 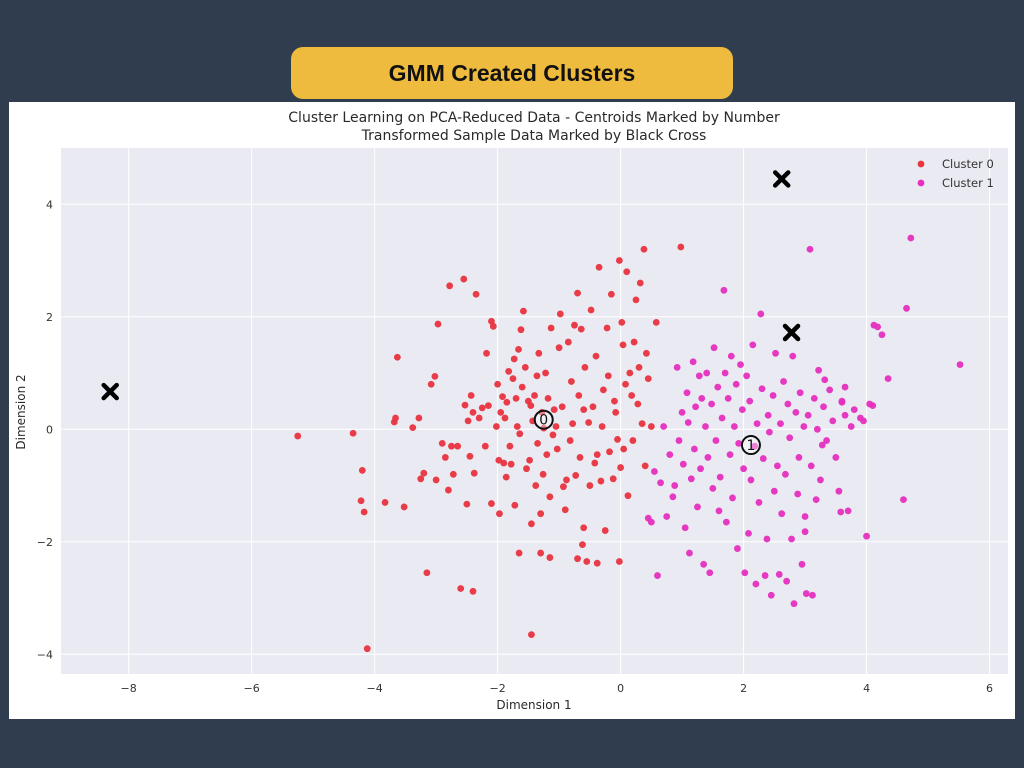 What do you see at coordinates (49, 429) in the screenshot?
I see `y-tick-label: 0` at bounding box center [49, 429].